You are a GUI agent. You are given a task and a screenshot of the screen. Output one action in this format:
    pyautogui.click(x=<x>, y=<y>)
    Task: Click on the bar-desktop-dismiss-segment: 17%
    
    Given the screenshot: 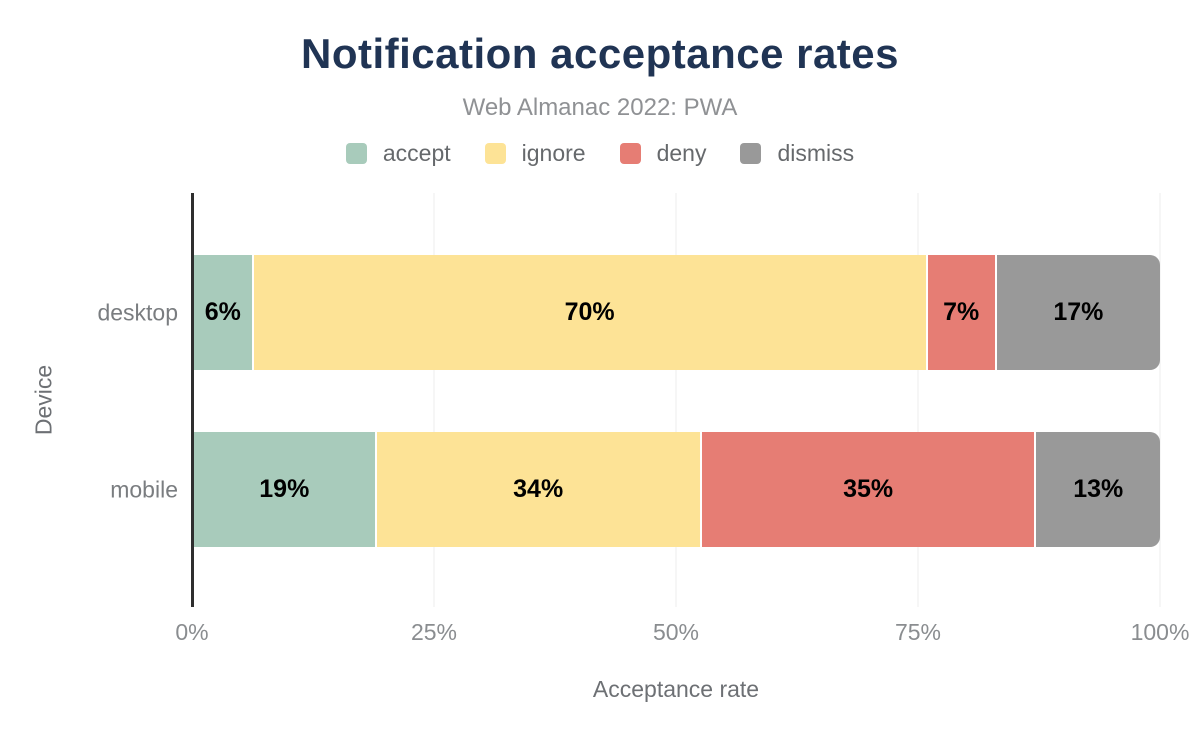 What is the action you would take?
    pyautogui.click(x=1078, y=312)
    